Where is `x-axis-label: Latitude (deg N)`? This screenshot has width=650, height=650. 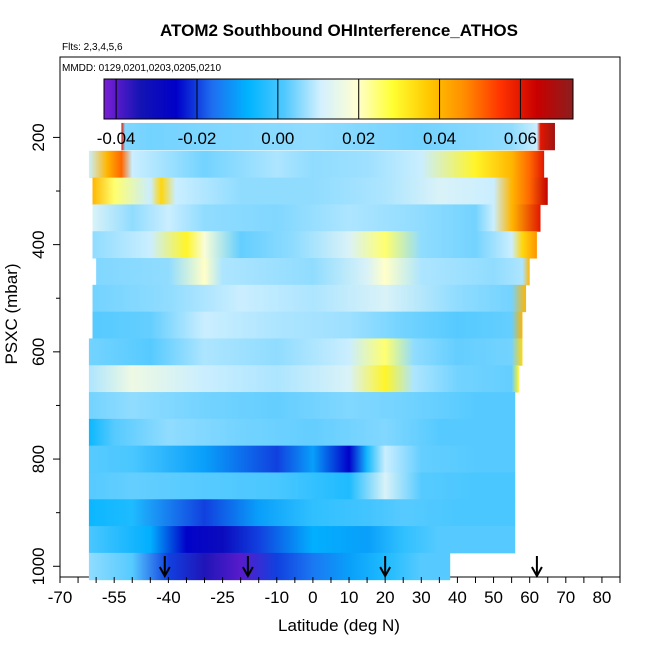
x-axis-label: Latitude (deg N) is located at coordinates (339, 625).